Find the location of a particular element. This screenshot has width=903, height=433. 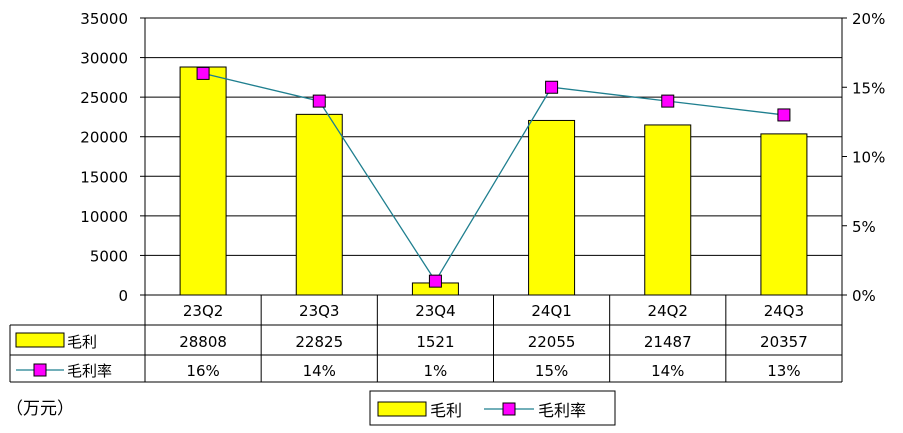

table-cell: 1% is located at coordinates (436, 371).